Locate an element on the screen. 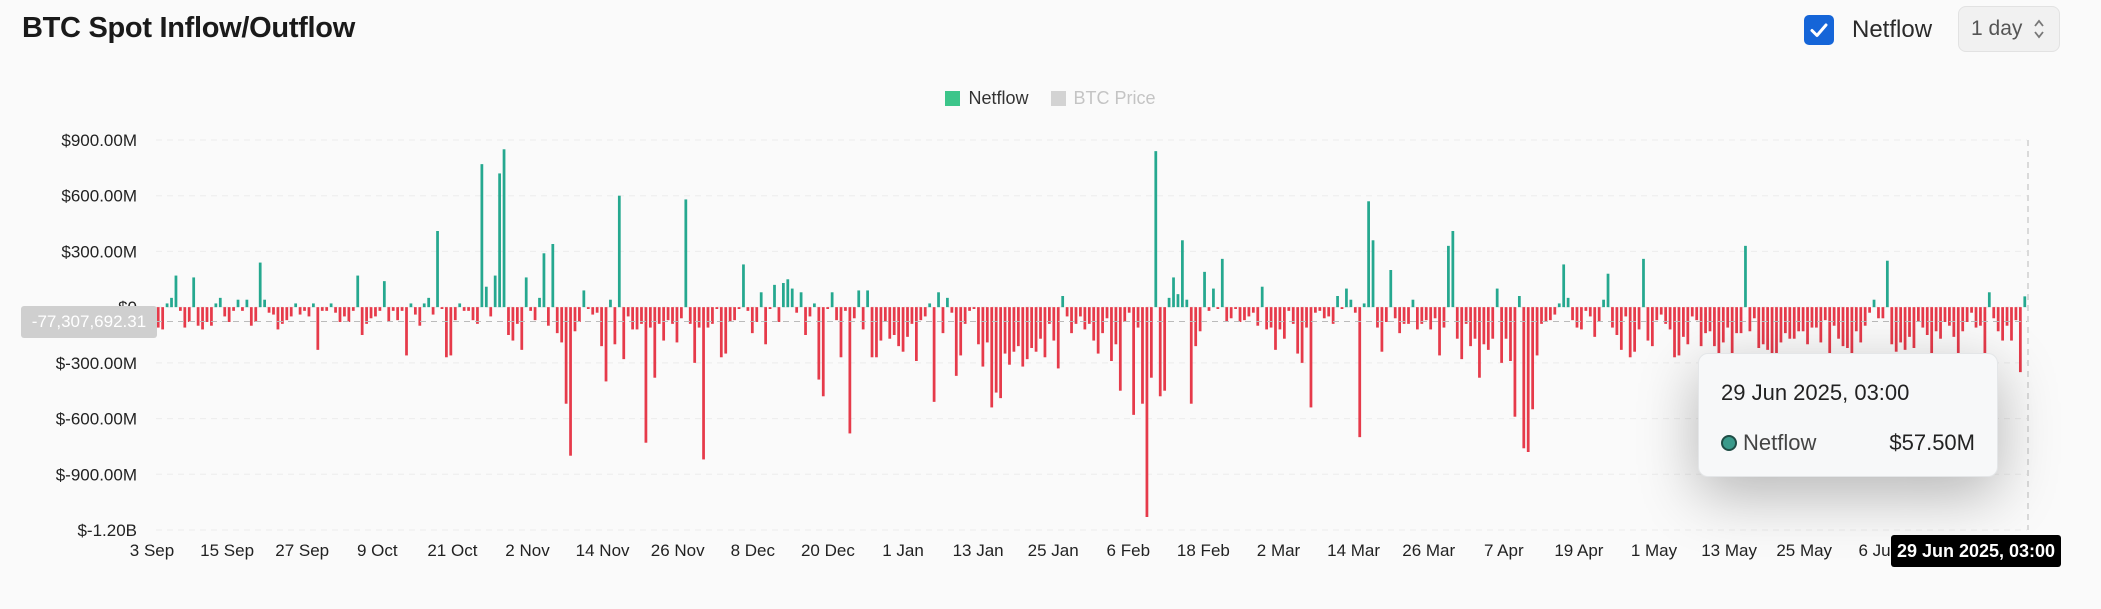 The height and width of the screenshot is (609, 2101). legend-item-btc-price: BTC Price is located at coordinates (1103, 98).